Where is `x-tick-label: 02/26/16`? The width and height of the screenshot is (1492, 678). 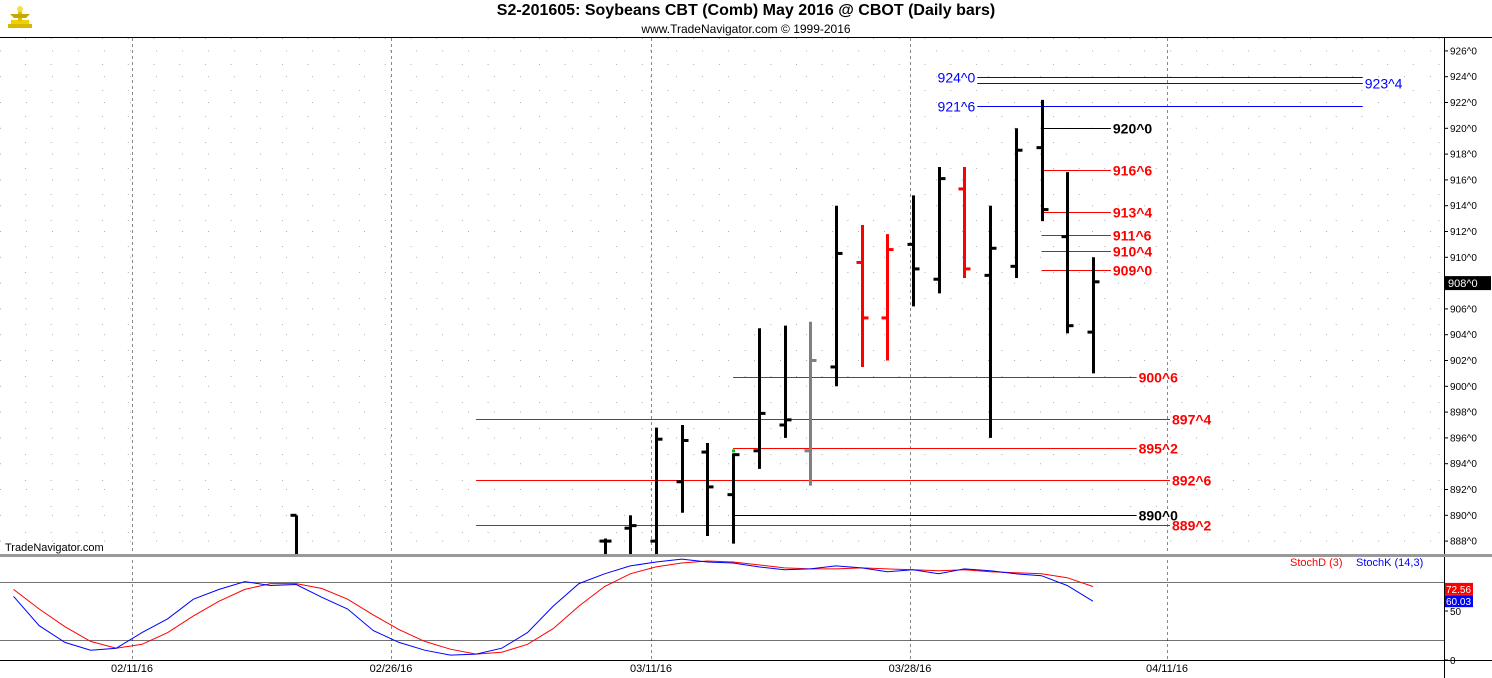
x-tick-label: 02/26/16 is located at coordinates (391, 669).